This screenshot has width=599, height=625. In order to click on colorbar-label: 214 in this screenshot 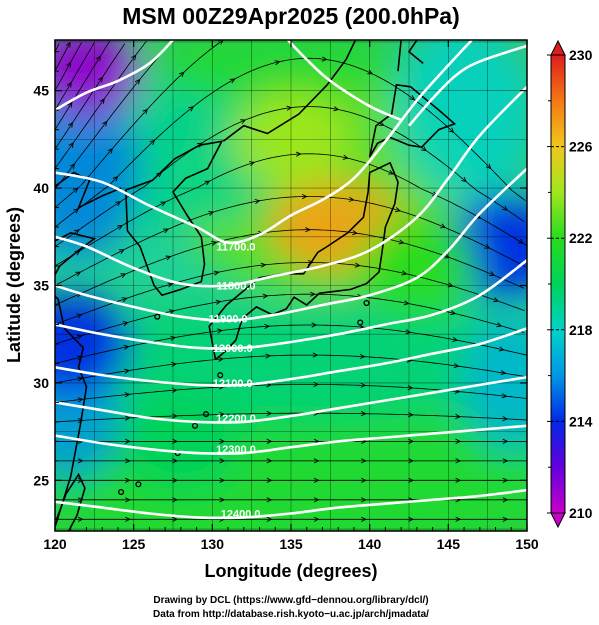, I will do `click(581, 421)`.